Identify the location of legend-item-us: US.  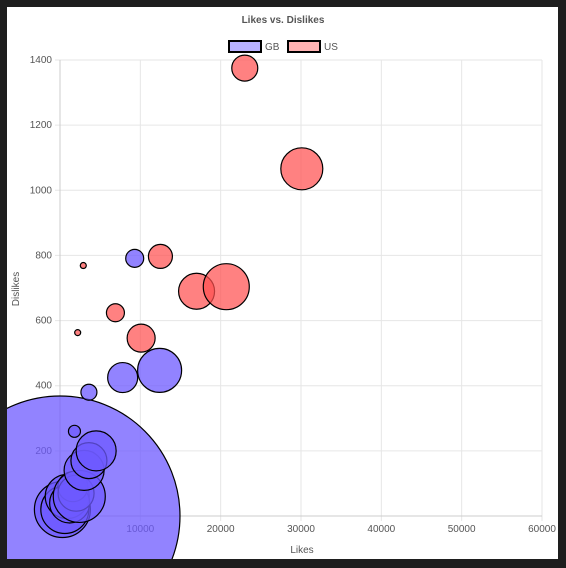
(312, 46).